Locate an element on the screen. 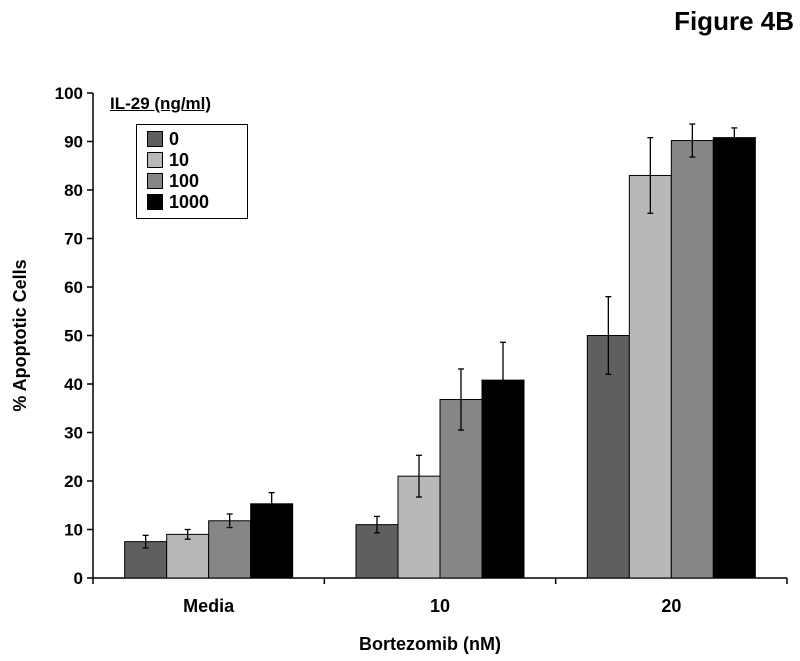  legend: 0 10 100 1000 is located at coordinates (192, 171).